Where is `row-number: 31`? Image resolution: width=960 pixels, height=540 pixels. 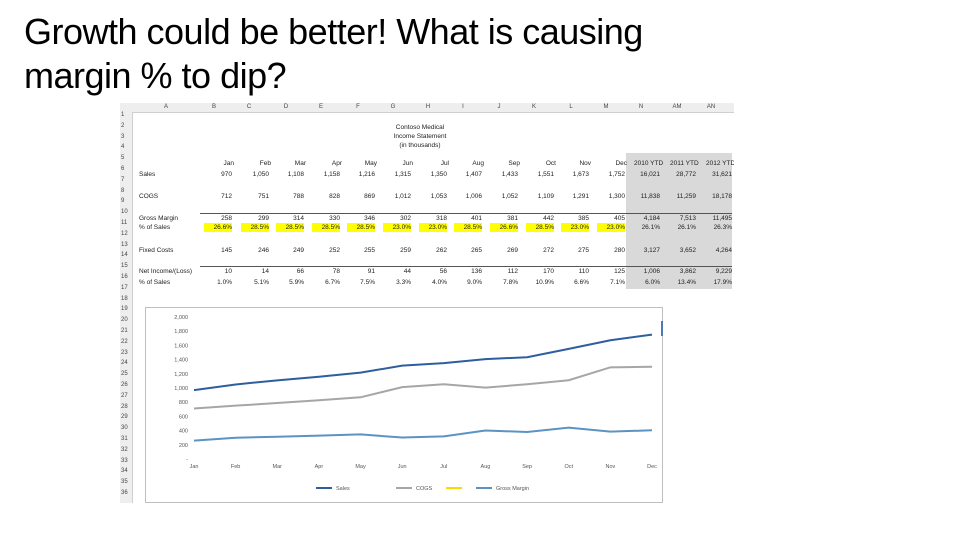
row-number: 31 is located at coordinates (124, 439).